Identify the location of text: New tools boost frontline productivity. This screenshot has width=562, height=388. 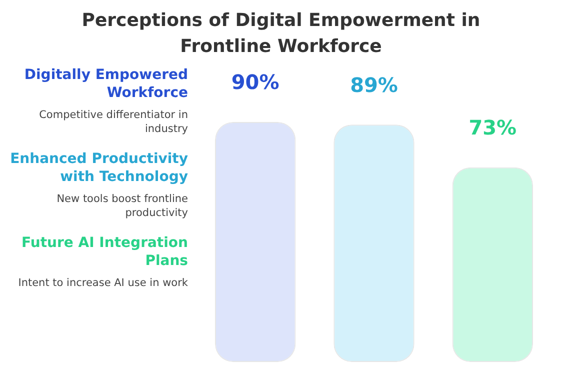
(122, 206).